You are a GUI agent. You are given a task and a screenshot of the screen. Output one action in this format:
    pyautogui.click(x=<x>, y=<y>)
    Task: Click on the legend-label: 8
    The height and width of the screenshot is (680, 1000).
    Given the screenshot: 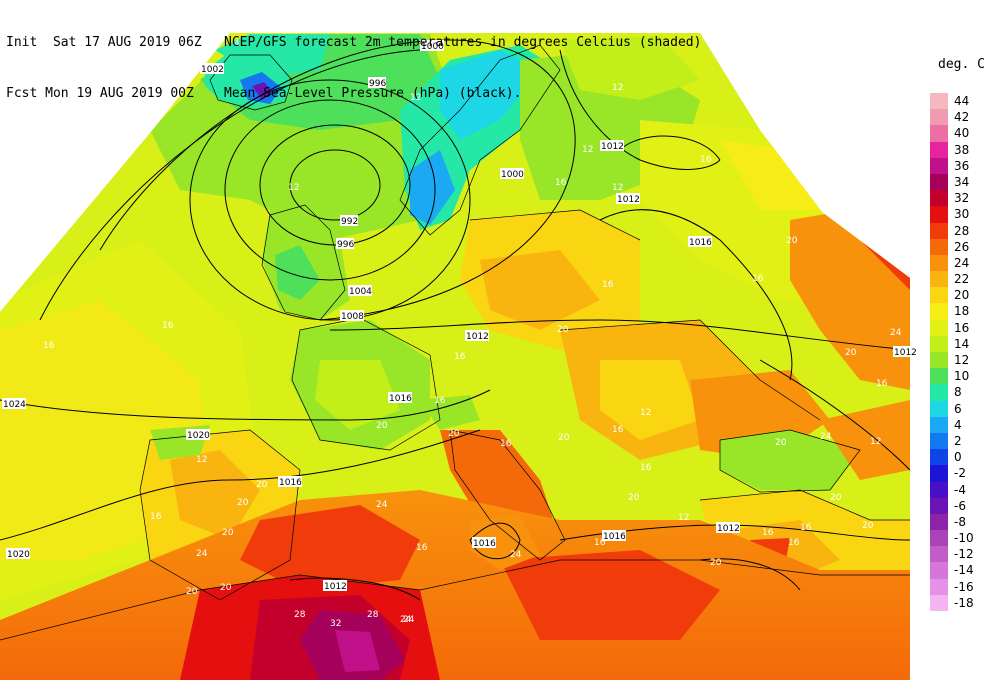 What is the action you would take?
    pyautogui.click(x=958, y=392)
    